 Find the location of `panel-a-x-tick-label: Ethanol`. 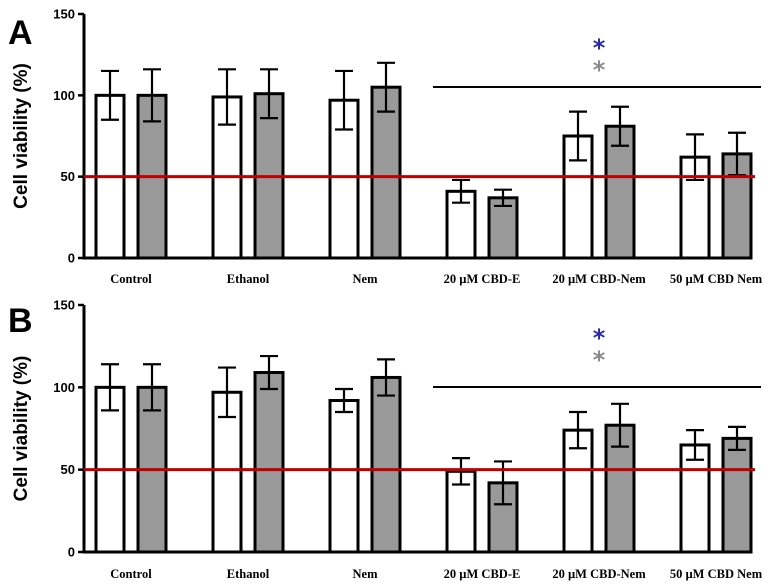

panel-a-x-tick-label: Ethanol is located at coordinates (248, 279).